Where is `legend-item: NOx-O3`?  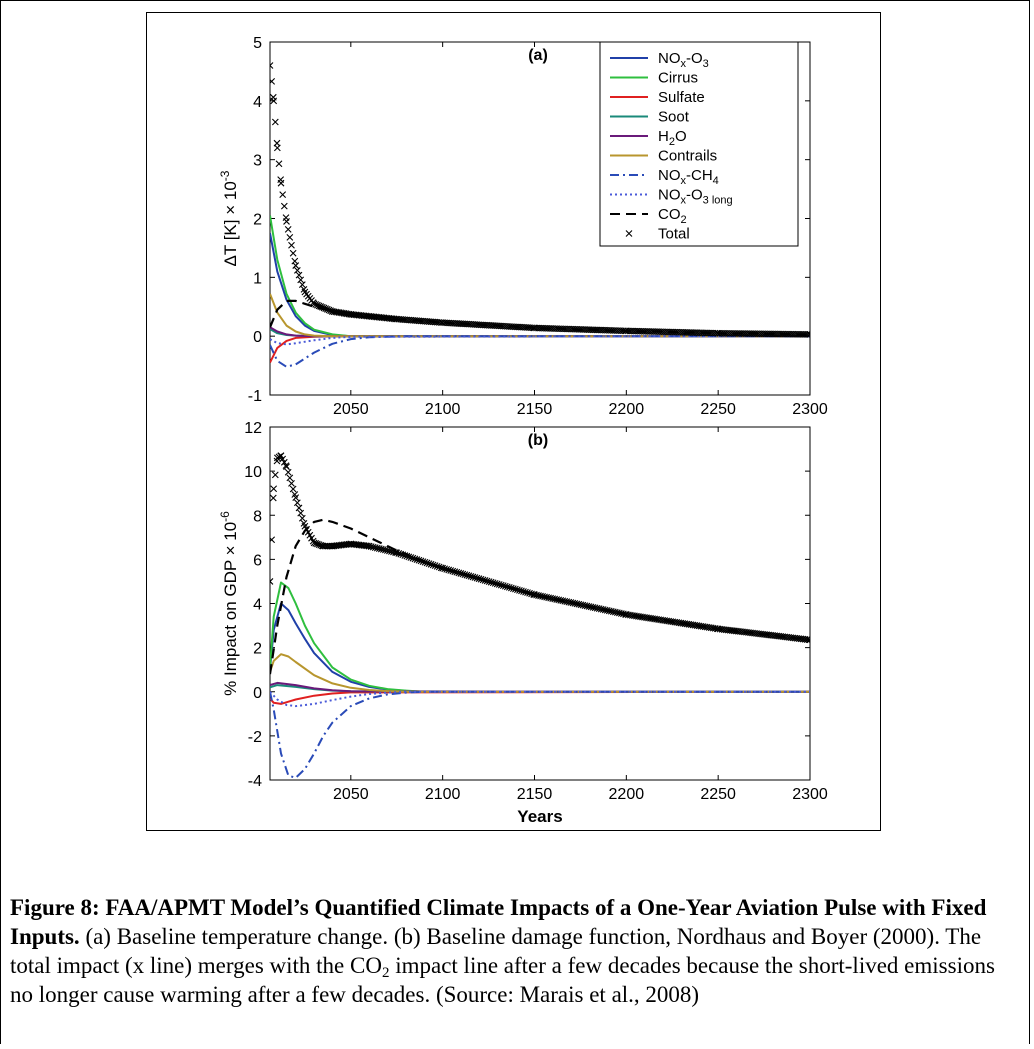
legend-item: NOx-O3 is located at coordinates (659, 60).